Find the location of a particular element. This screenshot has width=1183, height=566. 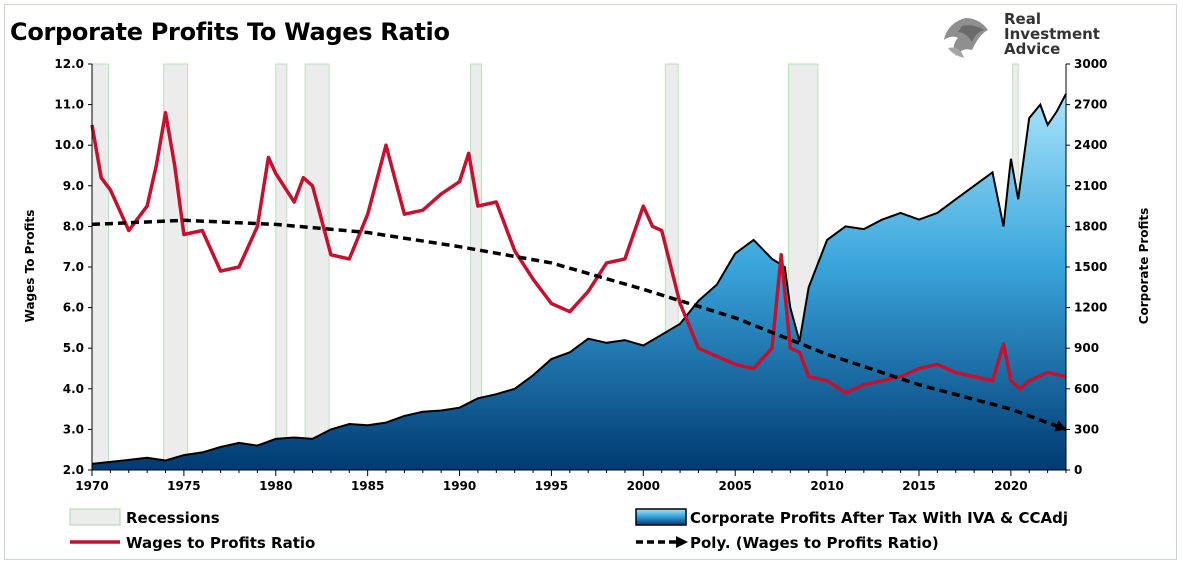

x-tick-label: 2005 is located at coordinates (735, 486).